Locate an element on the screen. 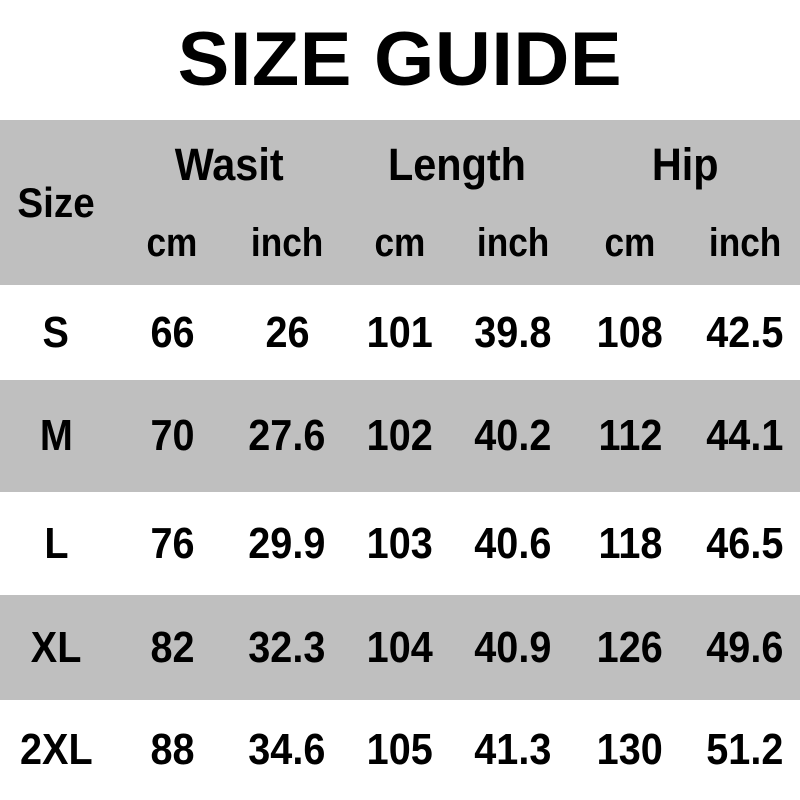 The width and height of the screenshot is (800, 800). cell-size: M is located at coordinates (56, 436).